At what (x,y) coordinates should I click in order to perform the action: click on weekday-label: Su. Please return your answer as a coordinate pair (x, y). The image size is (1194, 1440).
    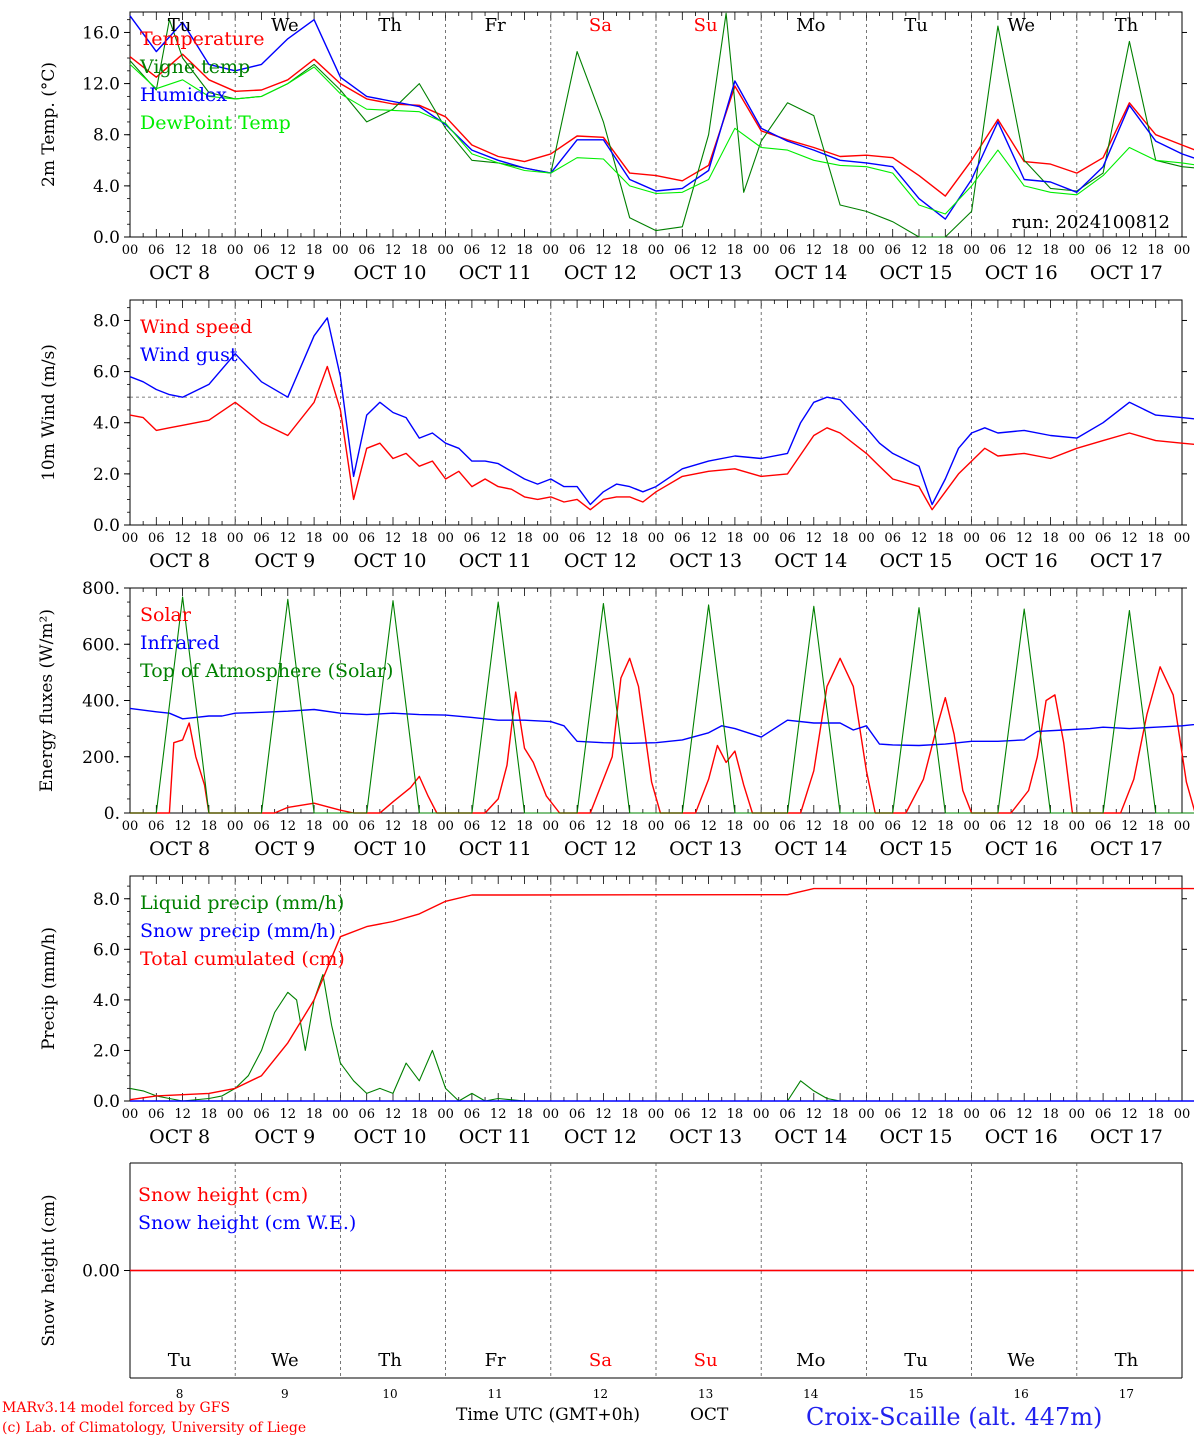
    Looking at the image, I should click on (706, 25).